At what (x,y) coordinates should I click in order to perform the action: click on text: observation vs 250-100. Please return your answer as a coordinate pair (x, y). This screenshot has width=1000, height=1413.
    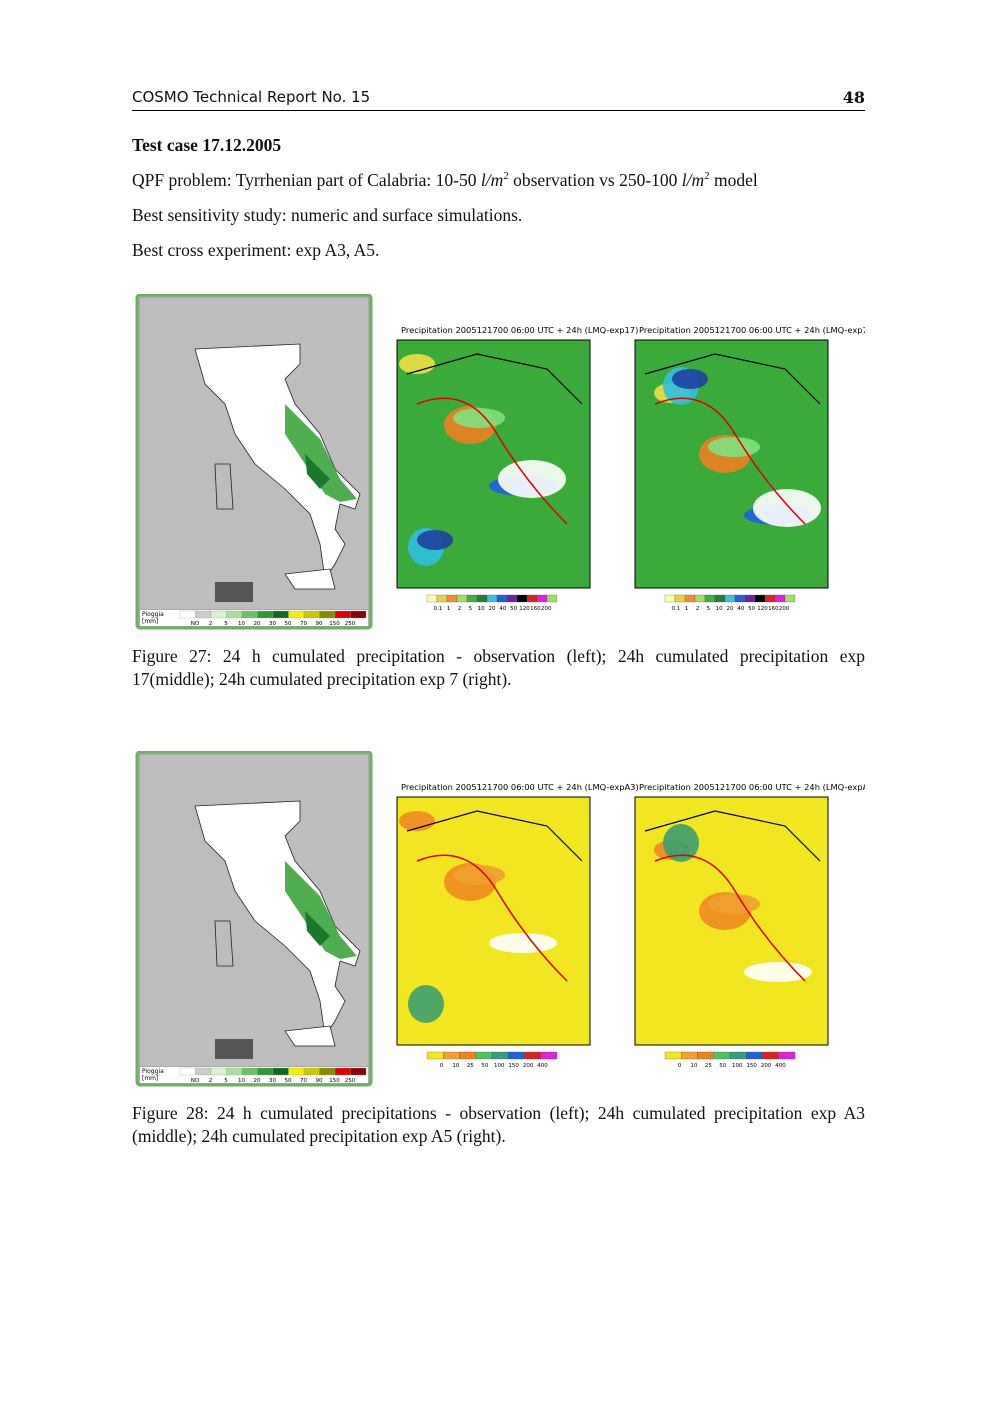
    Looking at the image, I should click on (595, 180).